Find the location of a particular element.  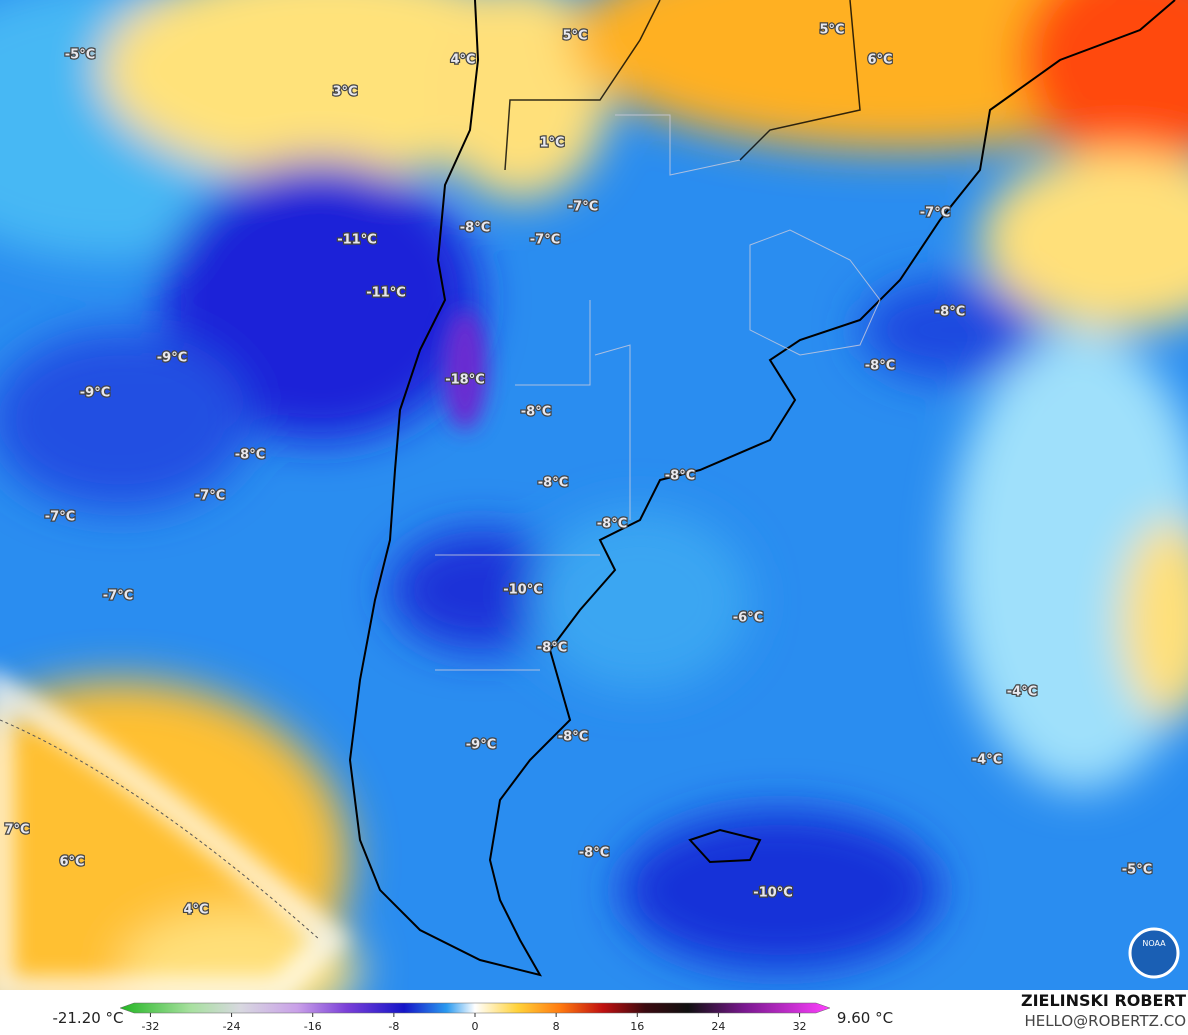

logo-text: NOAA is located at coordinates (1154, 943).